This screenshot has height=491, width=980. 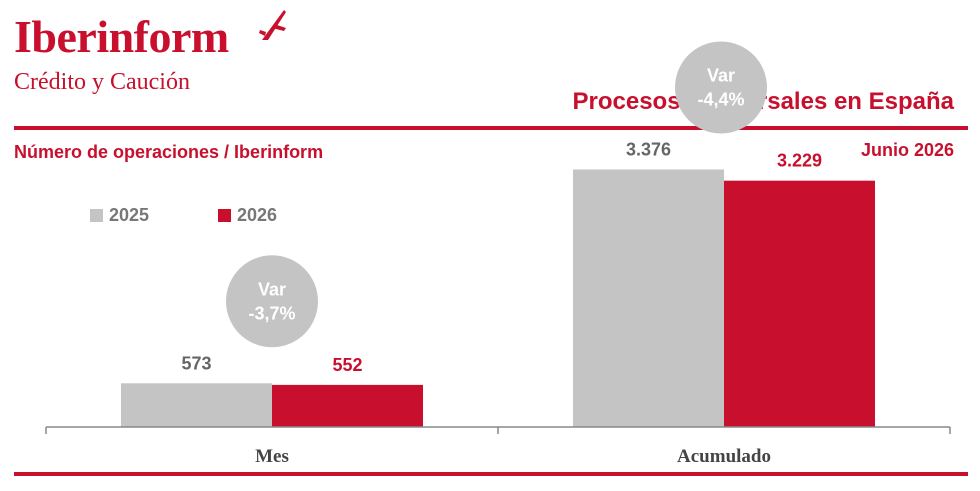 What do you see at coordinates (169, 152) in the screenshot?
I see `chart-subtitle: Número de operaciones / Iberinform` at bounding box center [169, 152].